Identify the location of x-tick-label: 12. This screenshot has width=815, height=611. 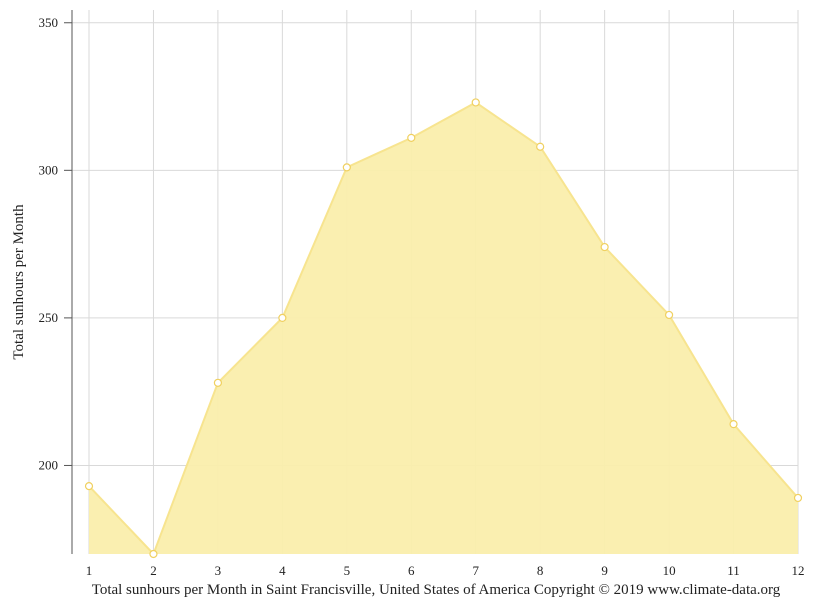
(798, 570).